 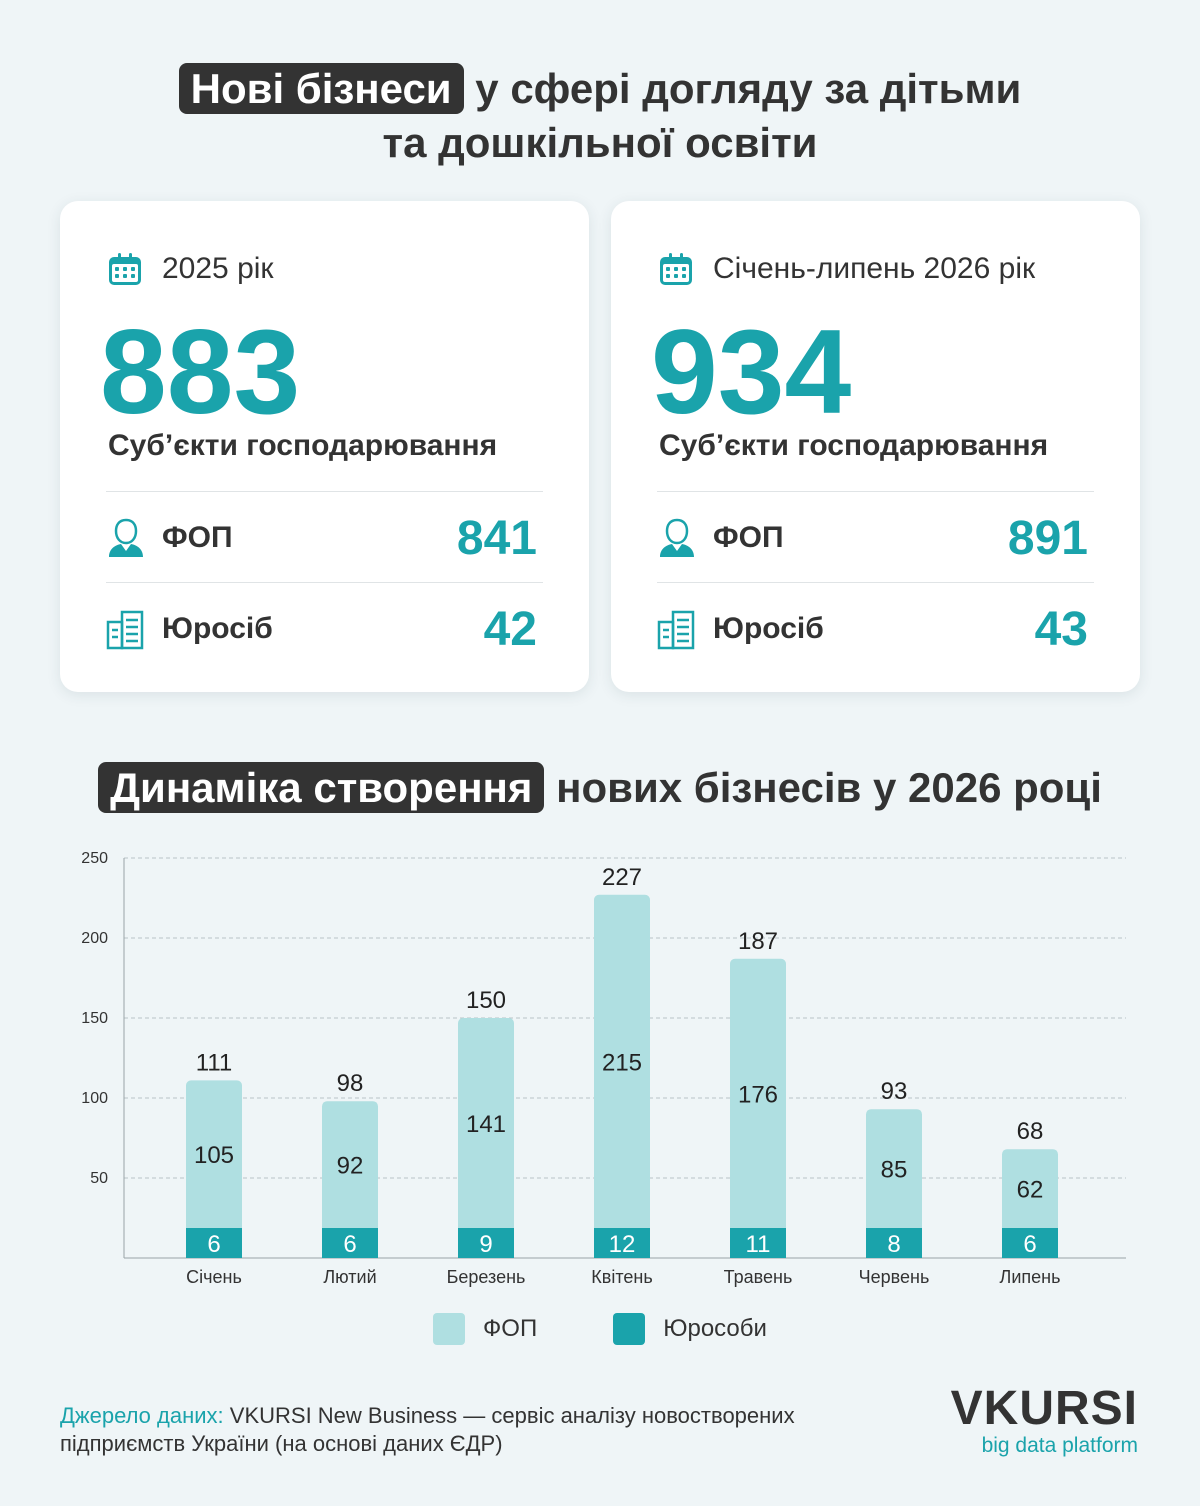 I want to click on legend-label-fop: ФОП, so click(x=510, y=1328).